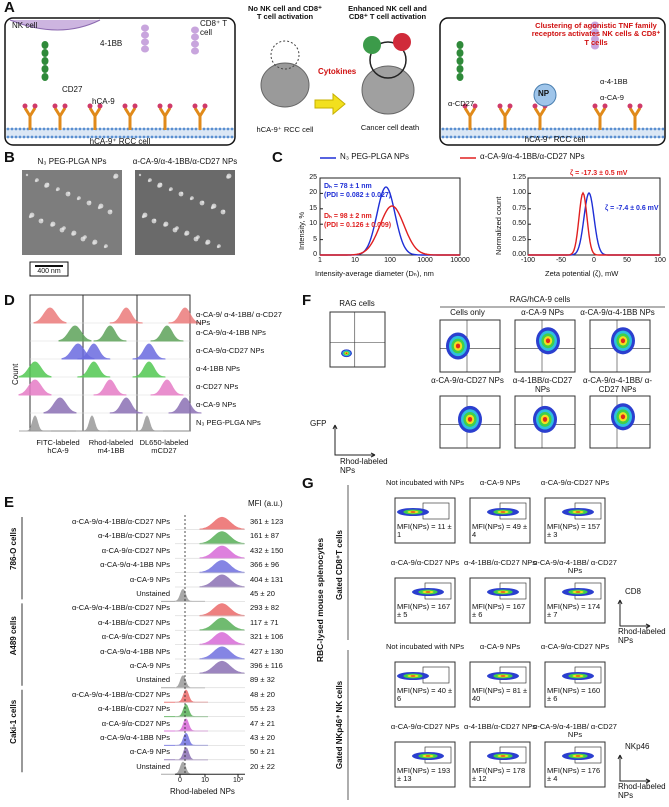  I want to click on plot-title: α-CA-9/α-CD27 NPs, so click(425, 726).